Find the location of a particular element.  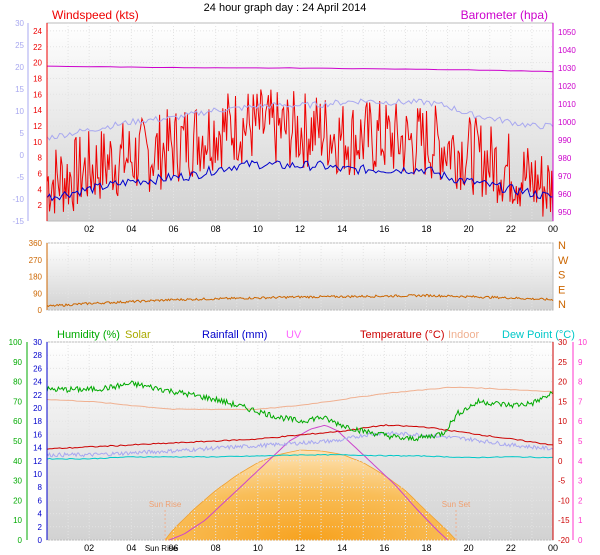

wind-x-tick: 10 is located at coordinates (258, 229).